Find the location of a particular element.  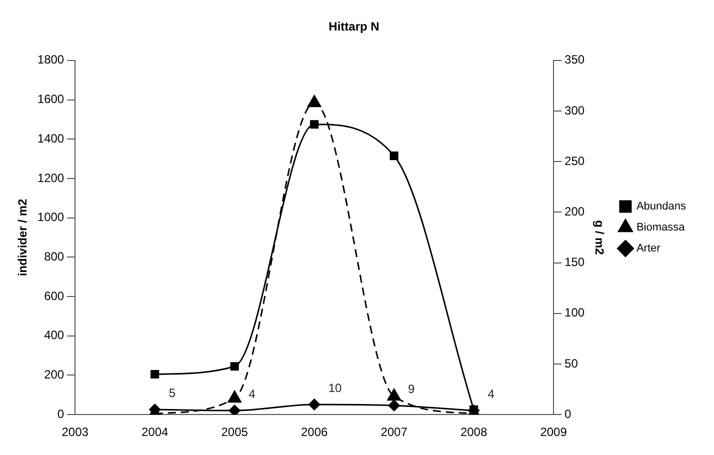

x-tick-label: 2009 is located at coordinates (554, 432).